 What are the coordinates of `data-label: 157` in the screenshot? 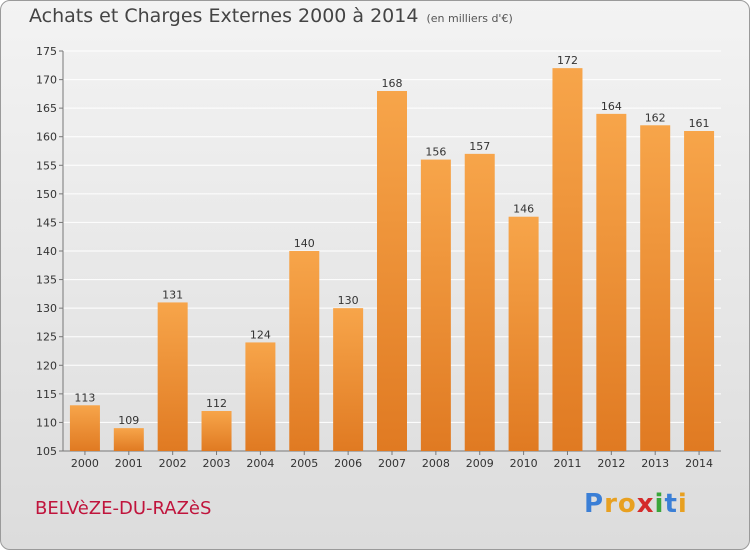 It's located at (479, 146).